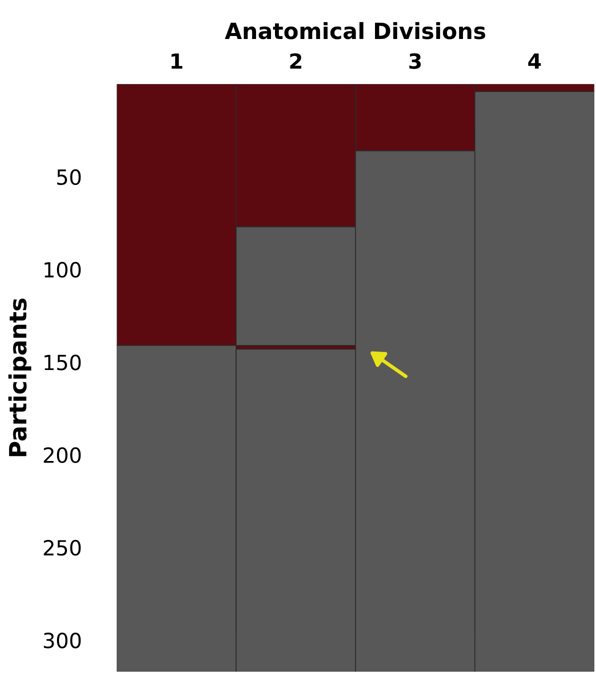 This screenshot has width=596, height=673. What do you see at coordinates (62, 455) in the screenshot?
I see `y-tick-label: 200` at bounding box center [62, 455].